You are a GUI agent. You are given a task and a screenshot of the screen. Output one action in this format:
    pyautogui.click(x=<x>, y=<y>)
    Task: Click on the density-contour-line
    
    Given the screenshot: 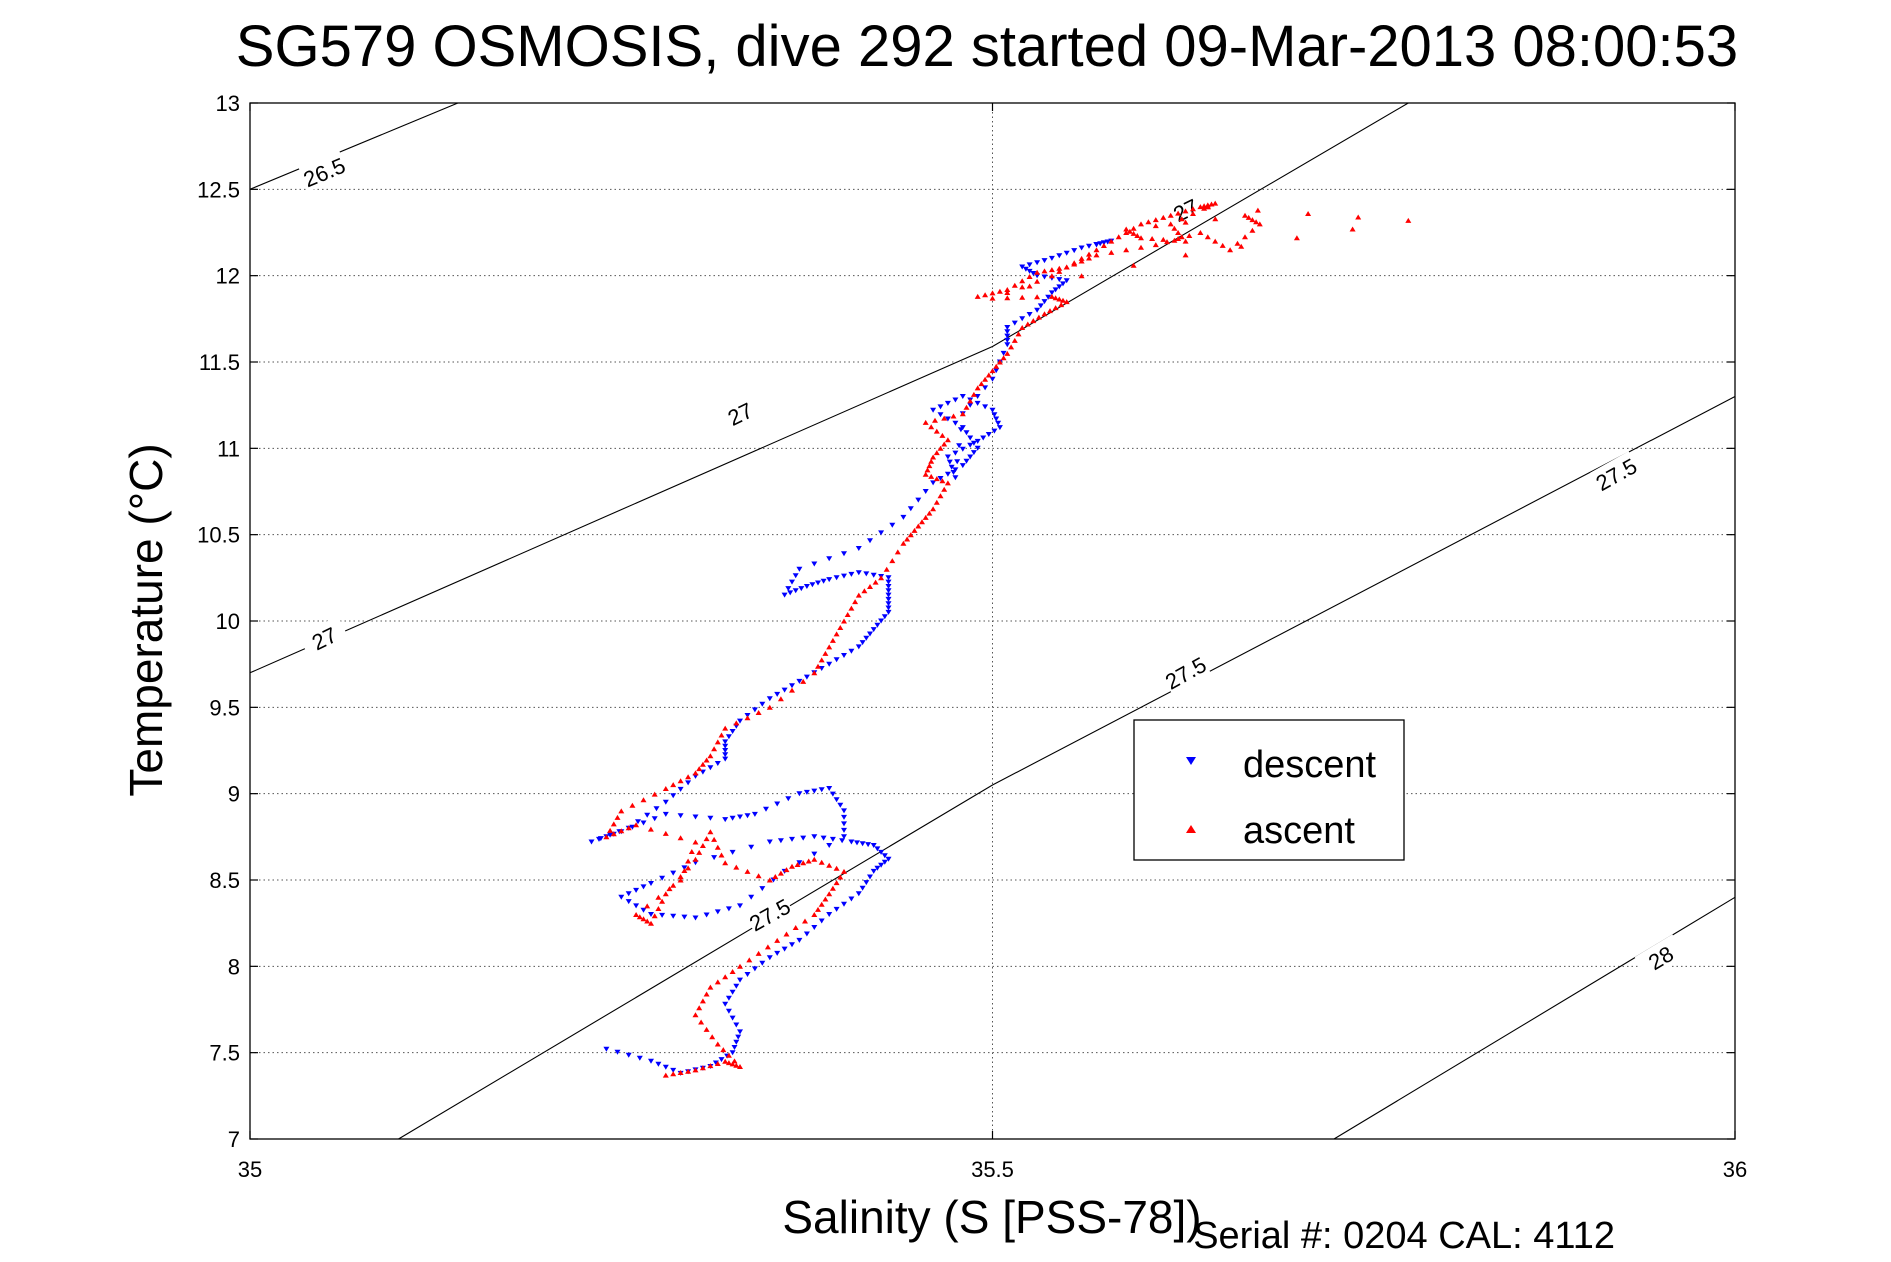 What is the action you would take?
    pyautogui.click(x=354, y=146)
    